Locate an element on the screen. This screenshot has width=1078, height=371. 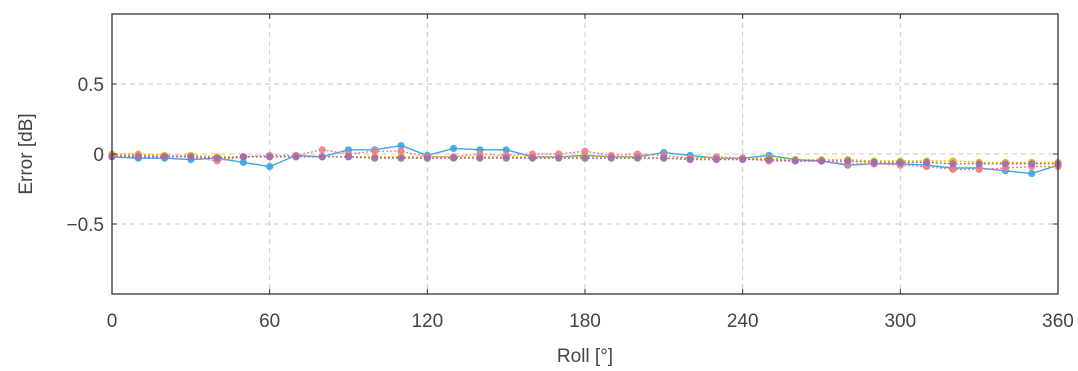
x-tick-label: 240 is located at coordinates (743, 321).